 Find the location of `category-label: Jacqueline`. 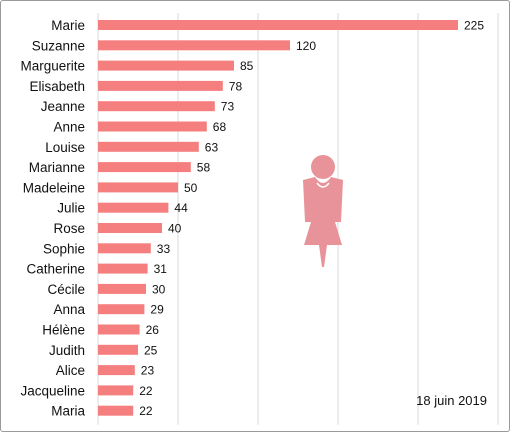

category-label: Jacqueline is located at coordinates (52, 390).